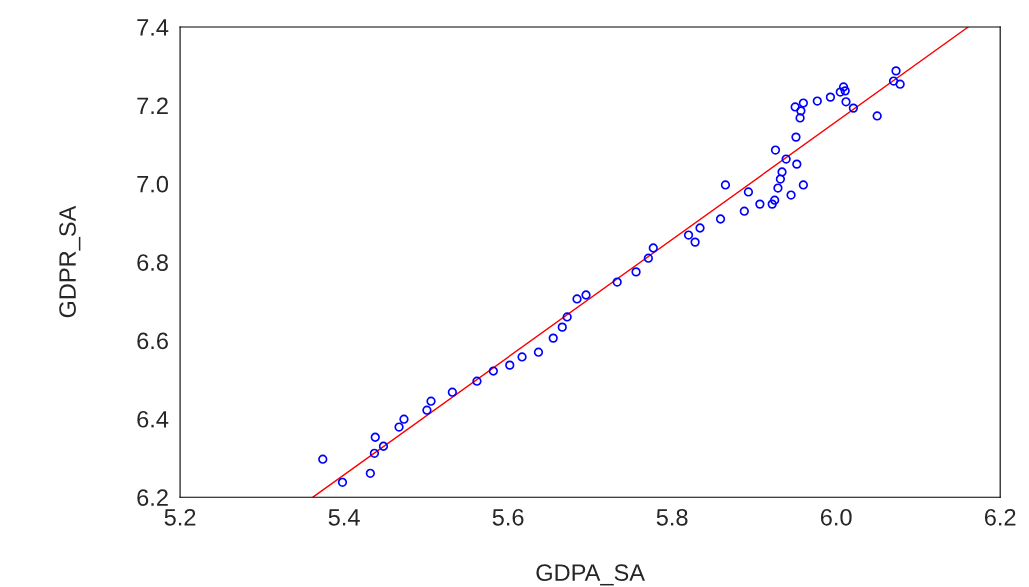 The image size is (1029, 587). I want to click on y-tick-label: 6.8, so click(152, 262).